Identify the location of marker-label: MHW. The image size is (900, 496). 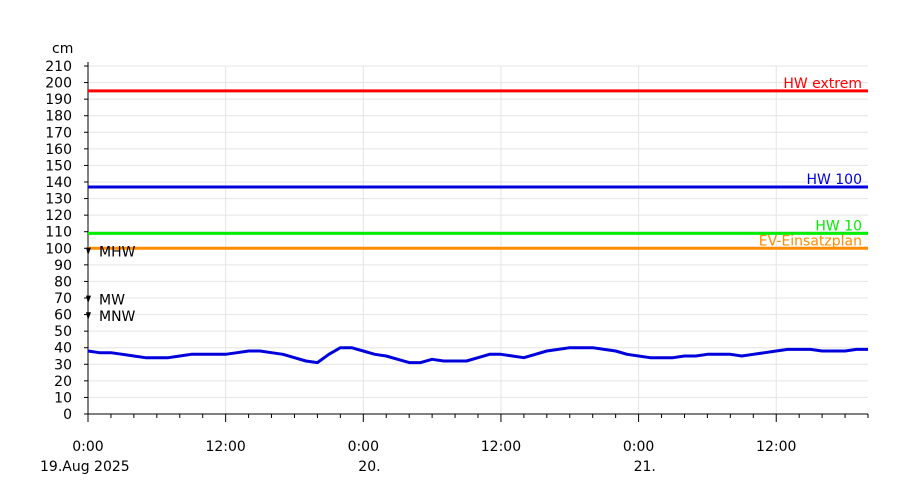
(117, 253).